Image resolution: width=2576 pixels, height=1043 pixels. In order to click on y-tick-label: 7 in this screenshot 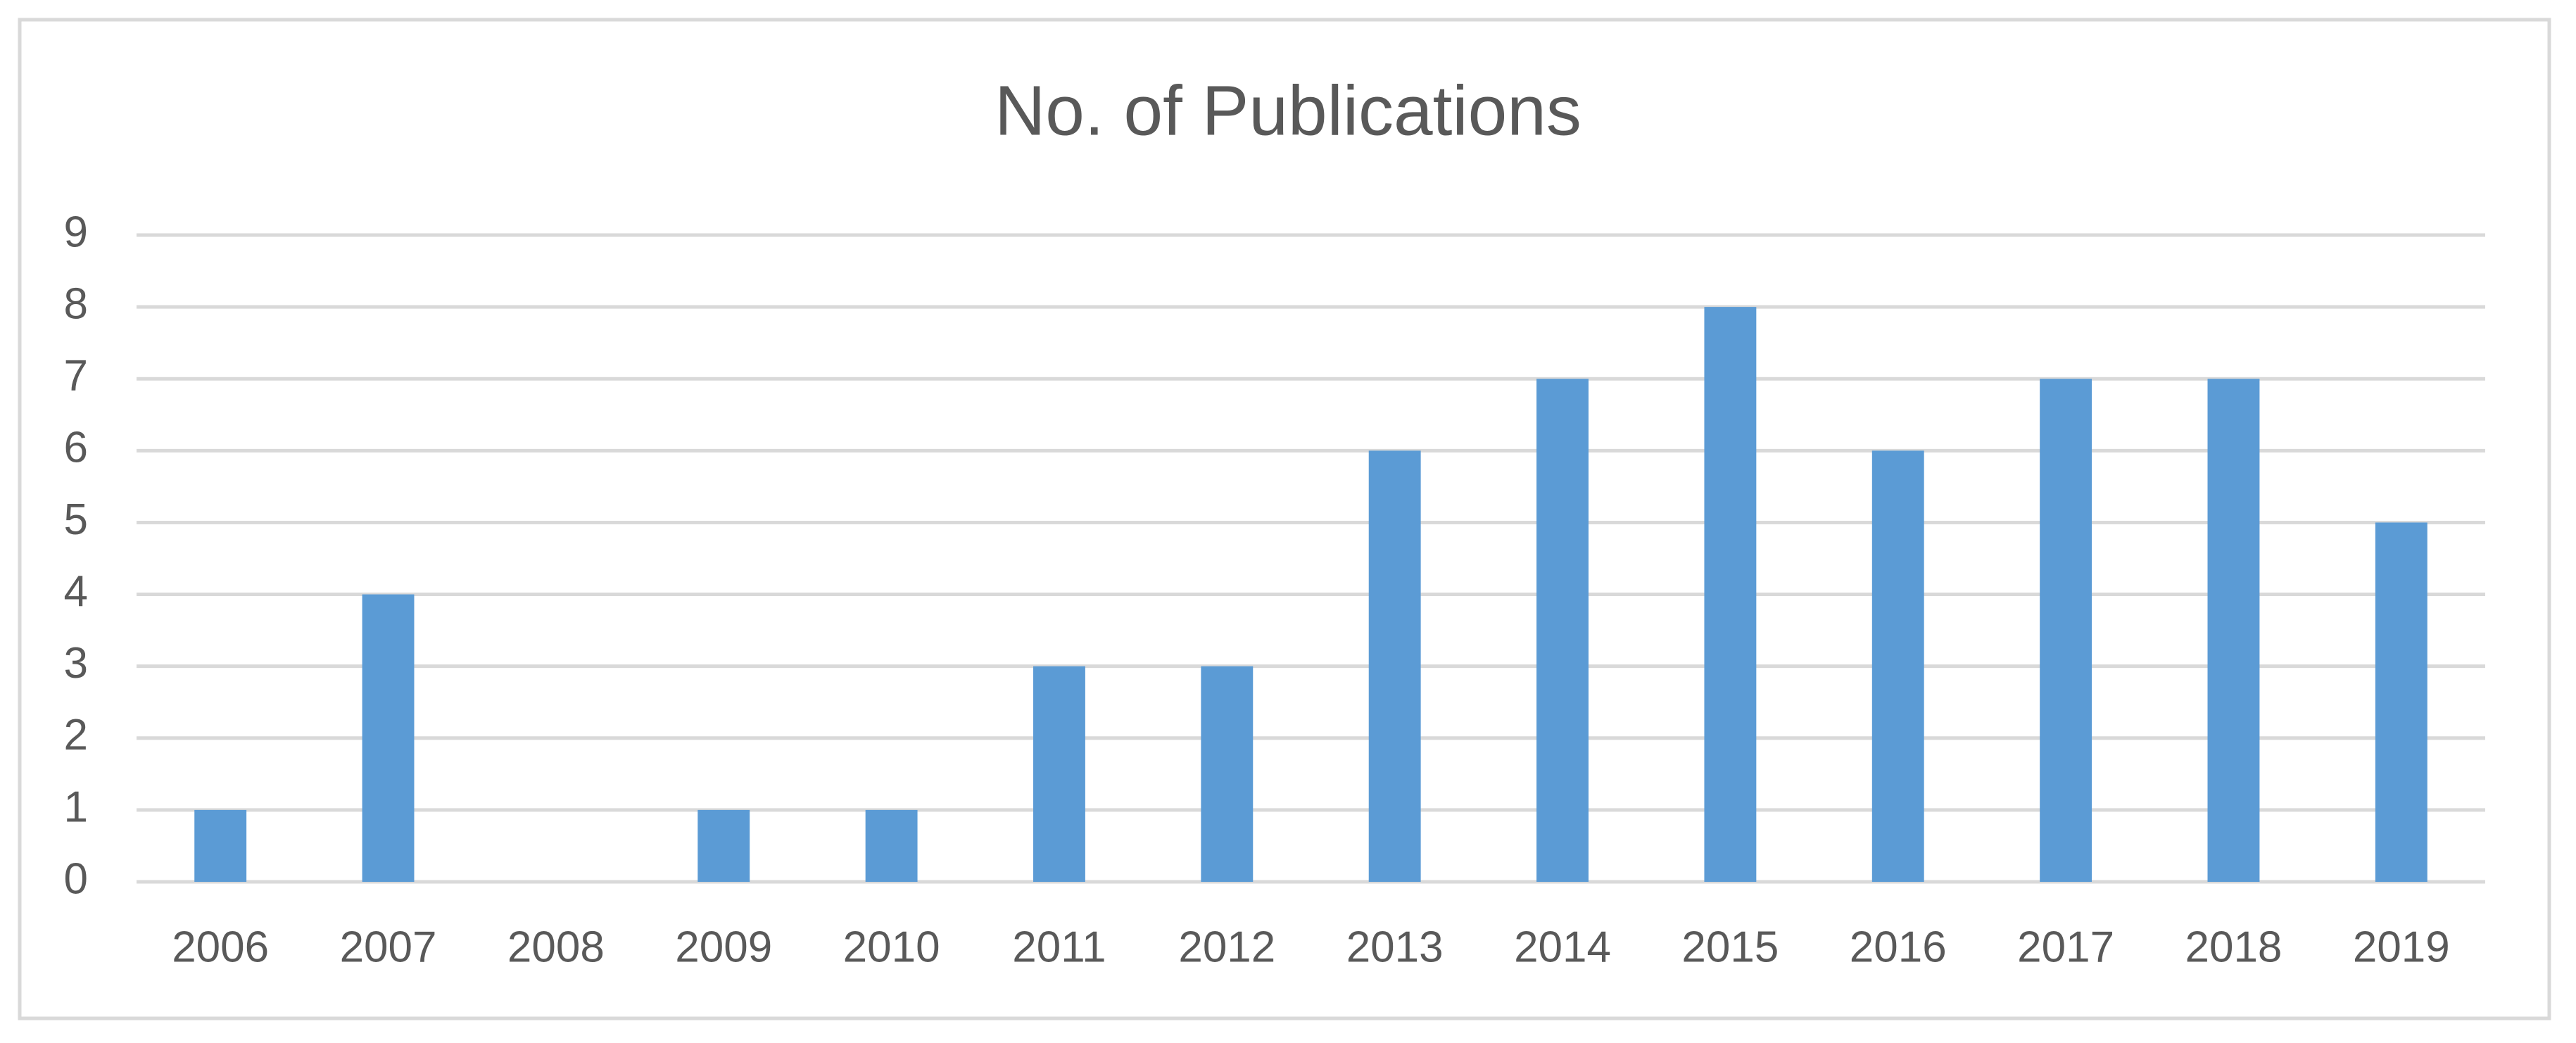, I will do `click(76, 376)`.